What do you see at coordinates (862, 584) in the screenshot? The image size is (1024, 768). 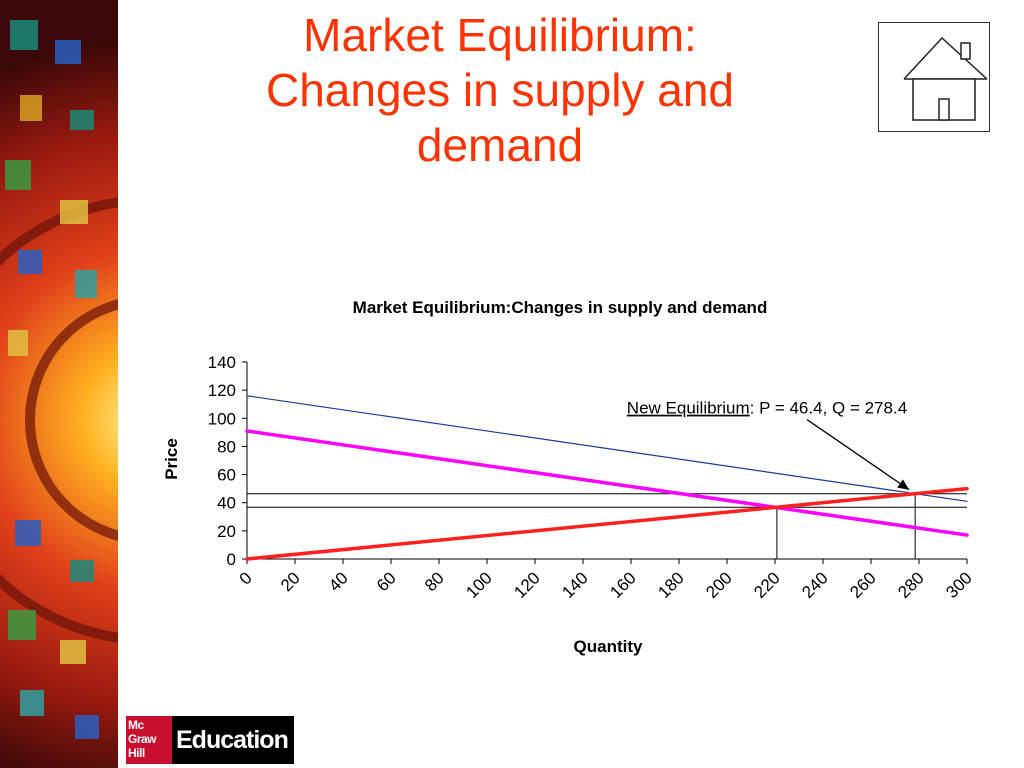 I see `x-tick-label: 260` at bounding box center [862, 584].